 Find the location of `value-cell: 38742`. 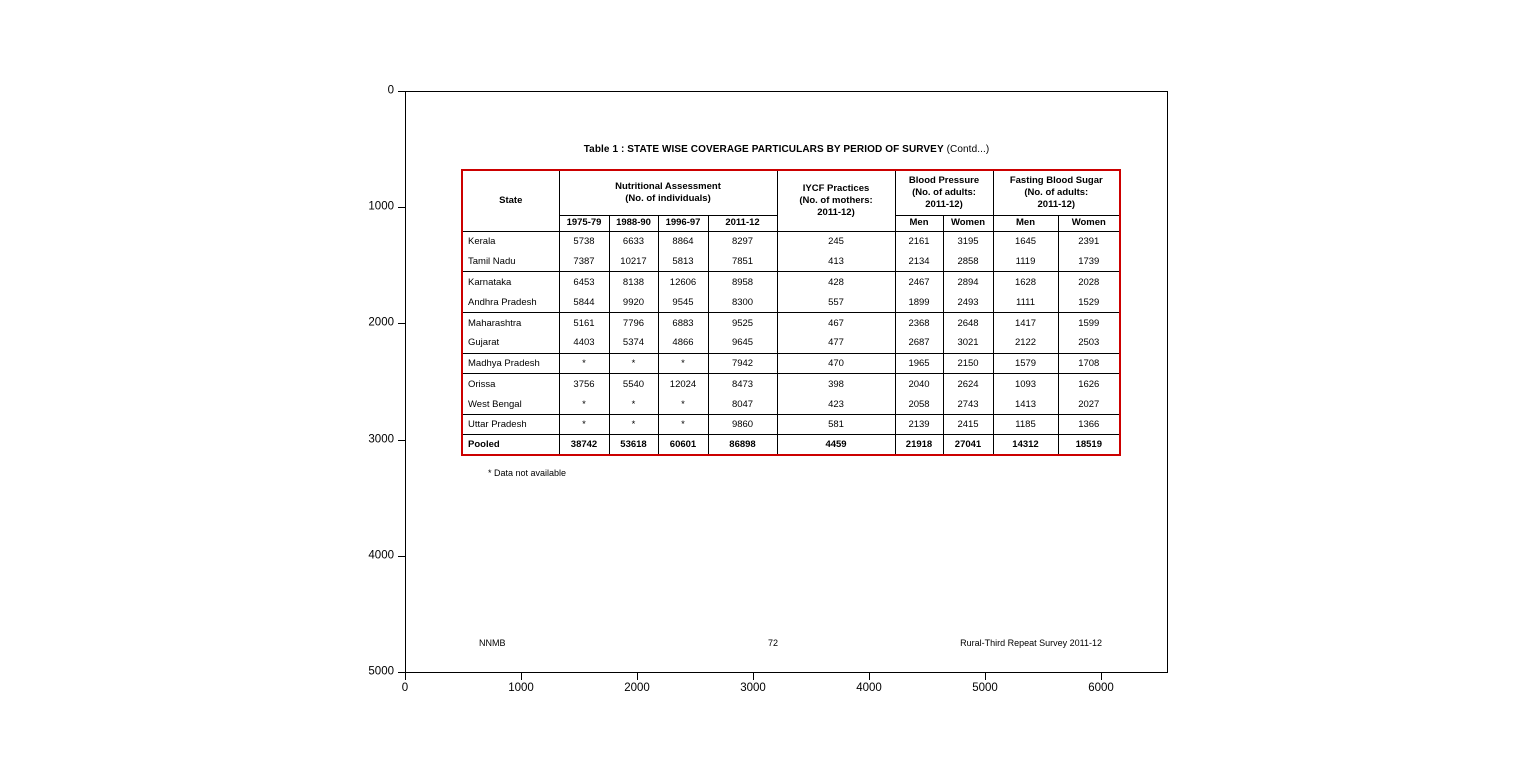

value-cell: 38742 is located at coordinates (583, 445).